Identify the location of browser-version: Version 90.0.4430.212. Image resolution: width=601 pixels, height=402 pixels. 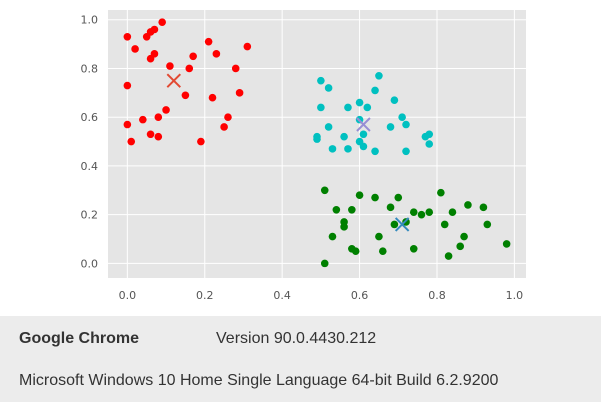
(296, 338).